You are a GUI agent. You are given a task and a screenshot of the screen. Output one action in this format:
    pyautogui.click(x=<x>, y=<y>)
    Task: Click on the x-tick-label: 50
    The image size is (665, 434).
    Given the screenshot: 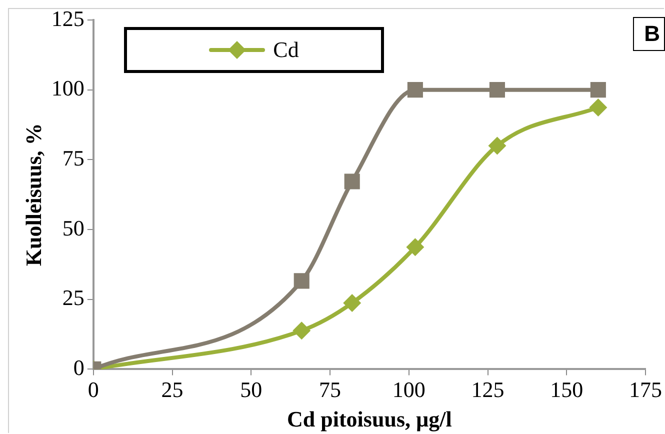 What is the action you would take?
    pyautogui.click(x=251, y=389)
    